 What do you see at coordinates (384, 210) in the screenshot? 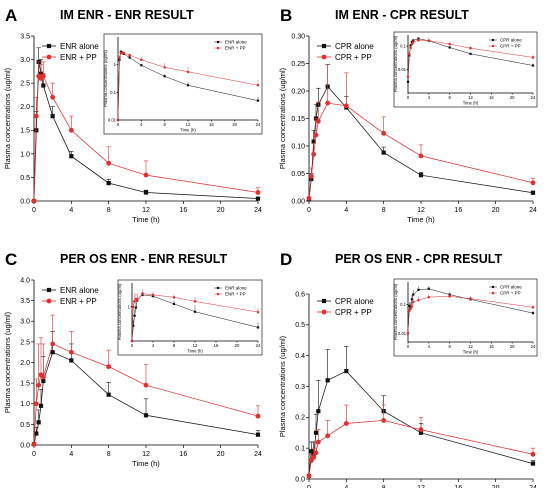
I see `x-tick-label: 8` at bounding box center [384, 210].